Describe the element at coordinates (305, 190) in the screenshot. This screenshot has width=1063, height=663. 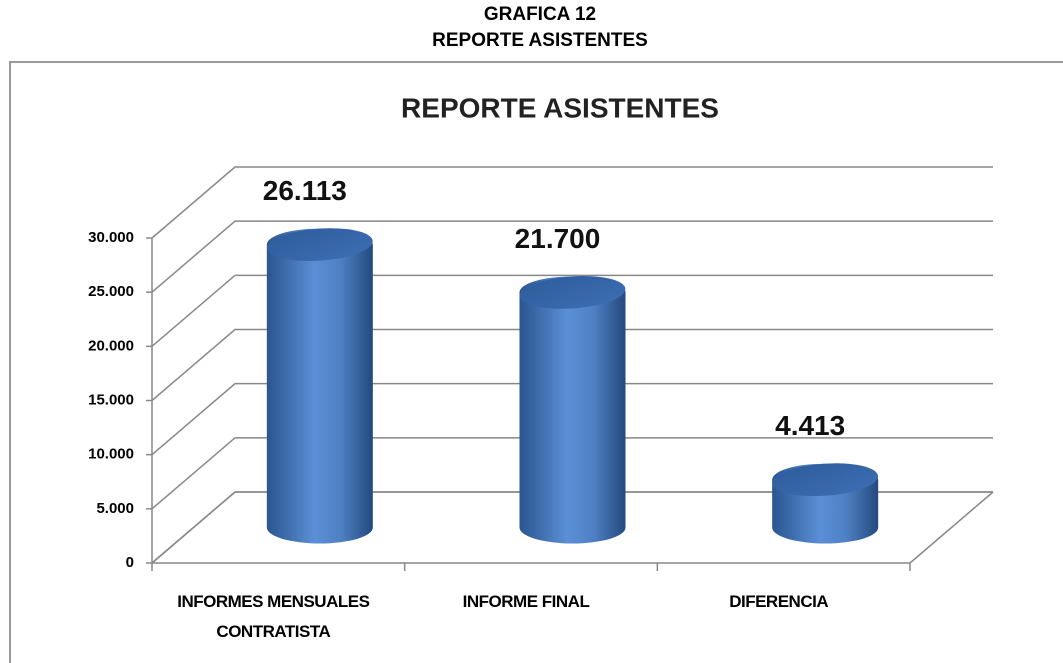
I see `data-label: 26.113` at that location.